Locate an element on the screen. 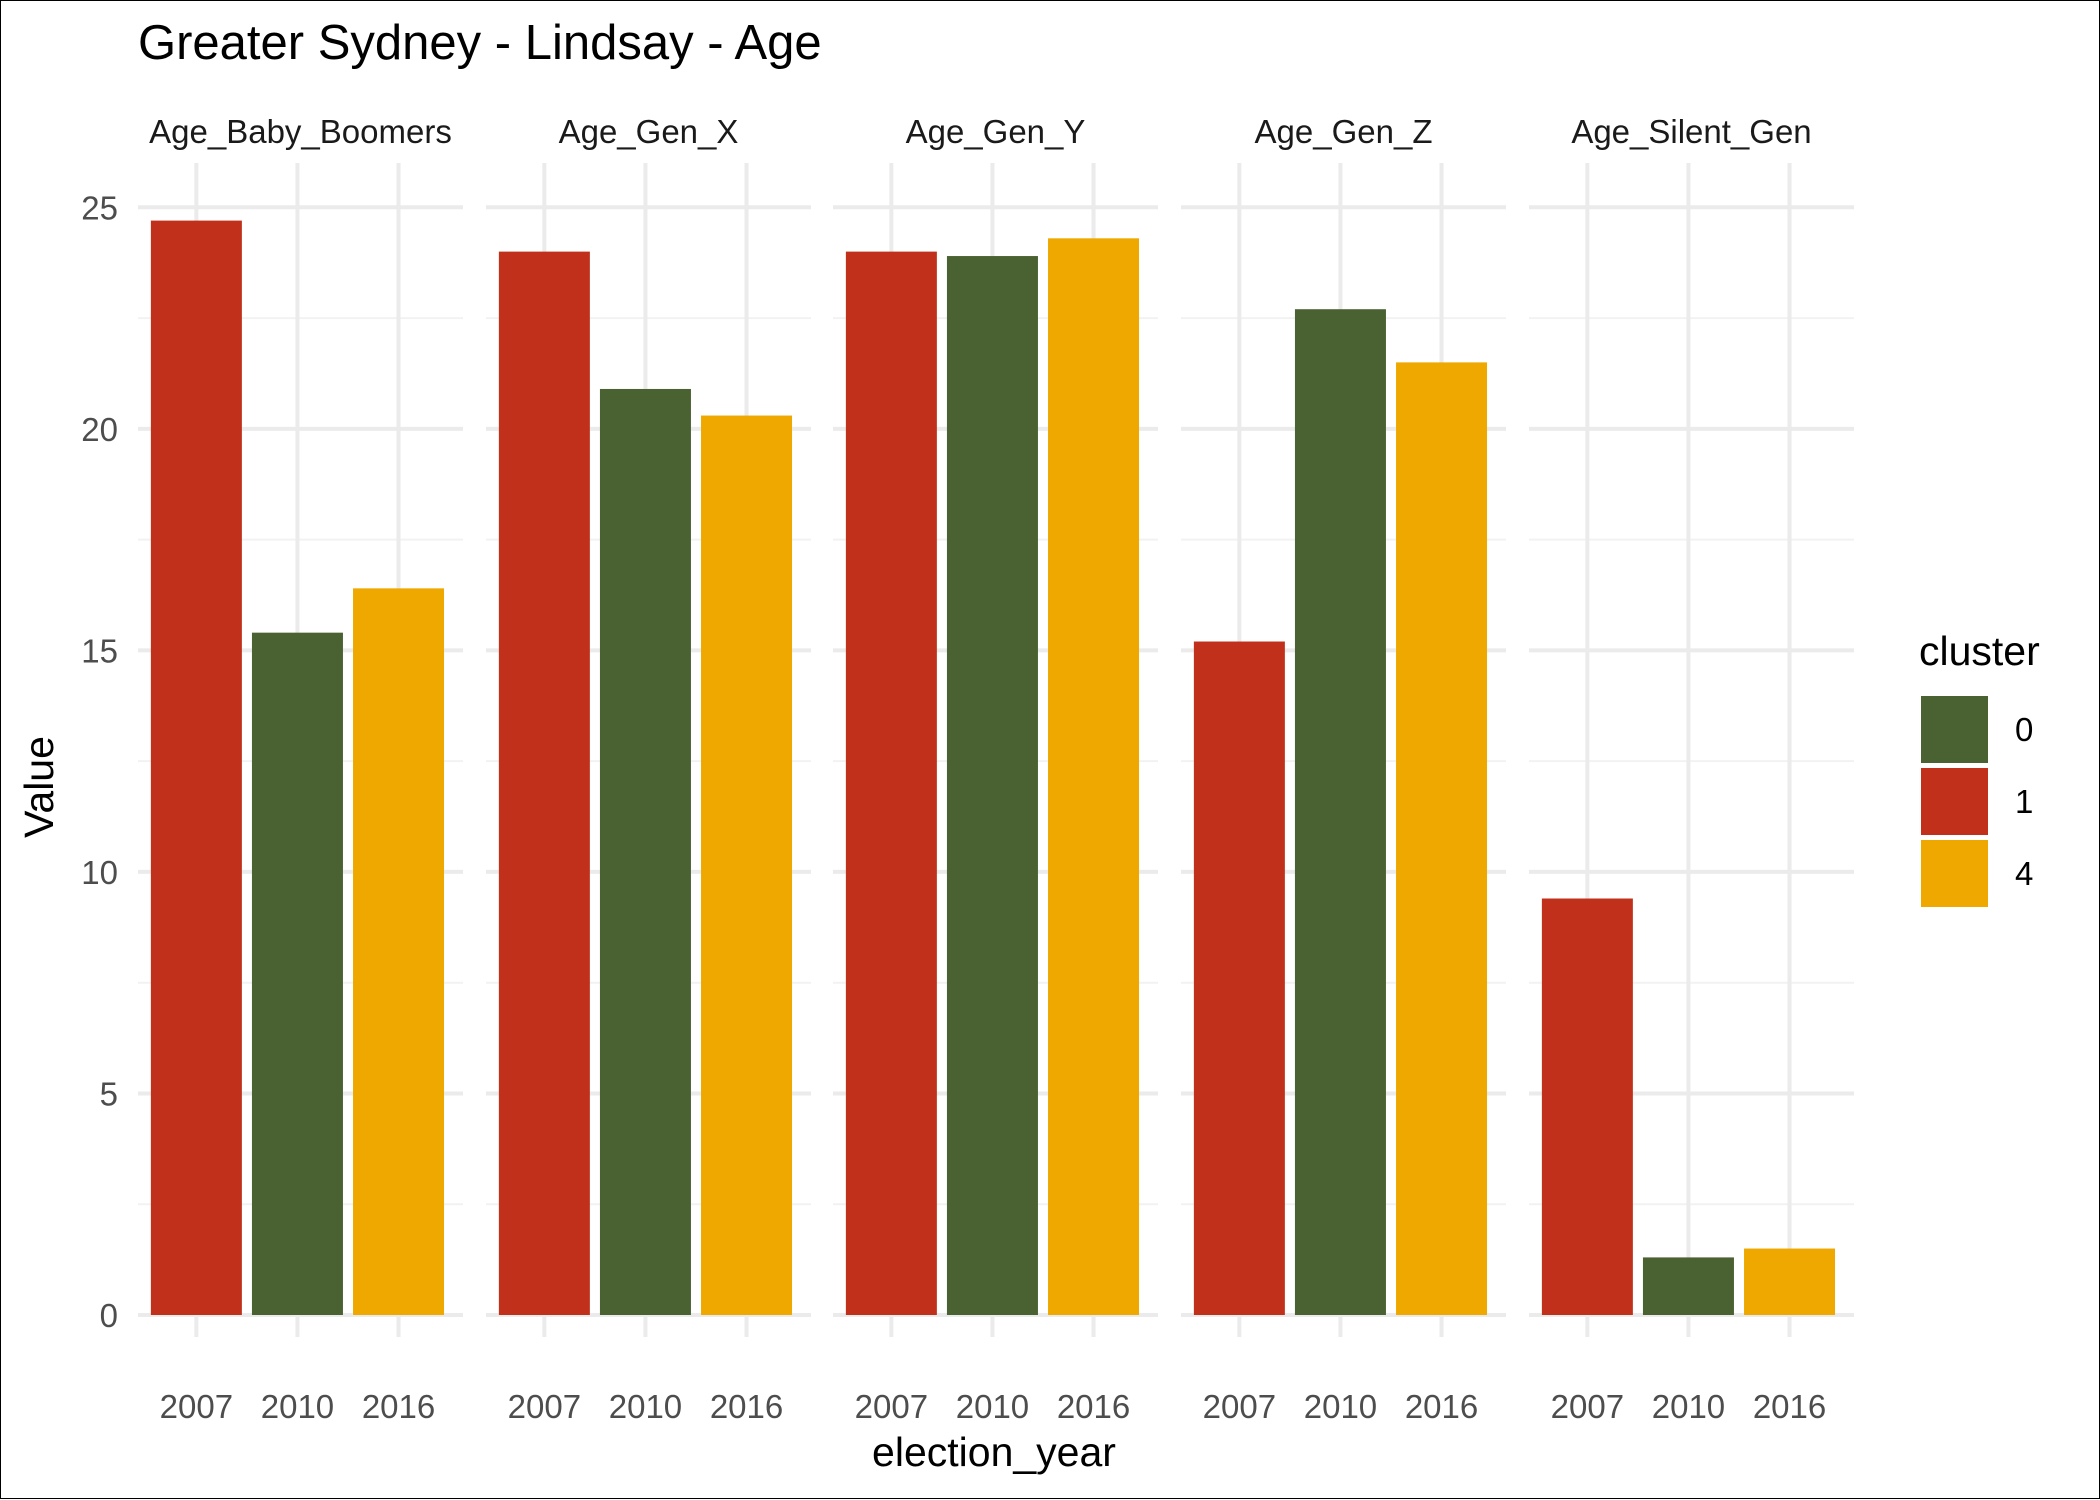 This screenshot has height=1500, width=2100. bar-age-gen-z-2016 is located at coordinates (1442, 838).